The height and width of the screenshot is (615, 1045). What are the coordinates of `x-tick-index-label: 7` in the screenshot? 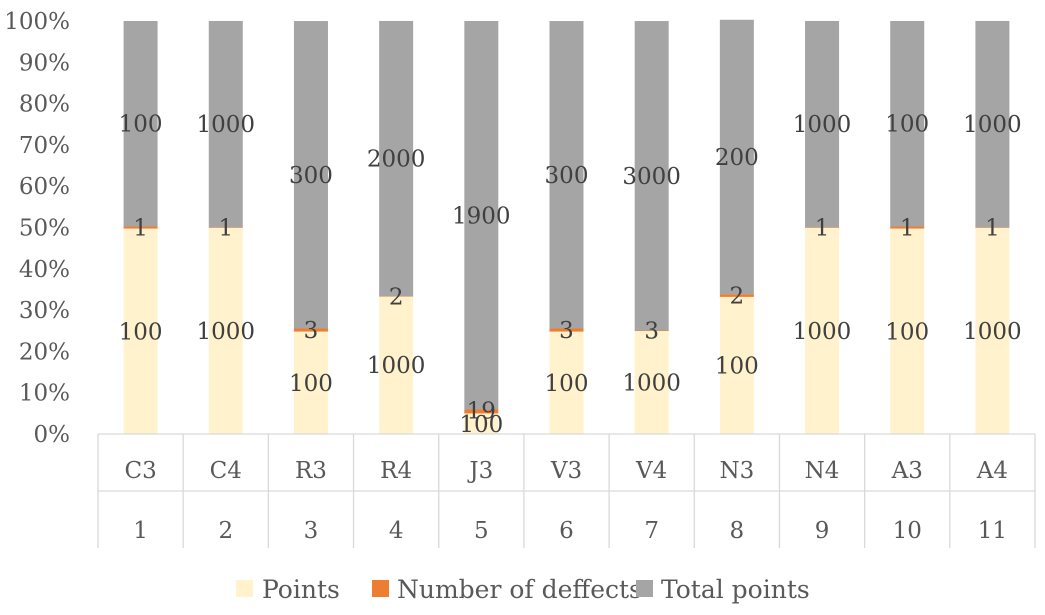 It's located at (651, 531).